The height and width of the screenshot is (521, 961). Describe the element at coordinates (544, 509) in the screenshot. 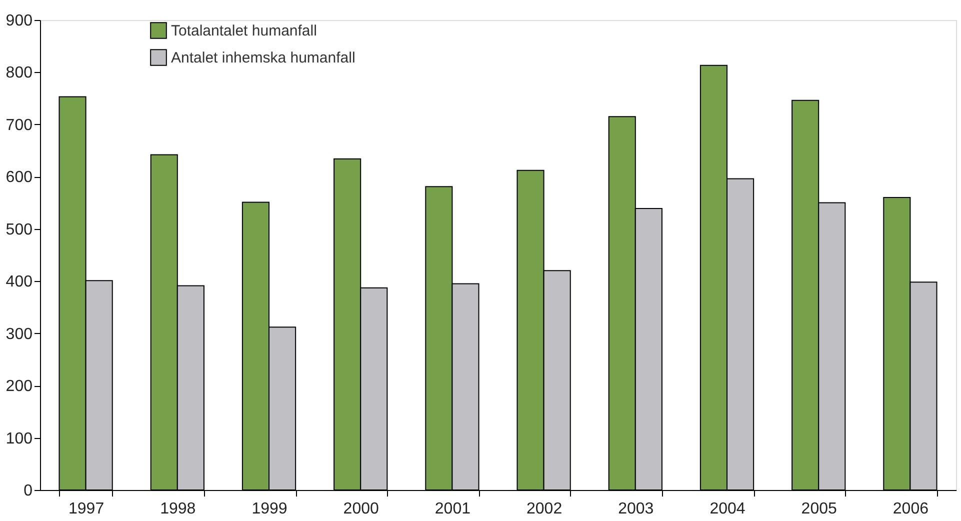

I see `x-tick-label: 2002` at that location.